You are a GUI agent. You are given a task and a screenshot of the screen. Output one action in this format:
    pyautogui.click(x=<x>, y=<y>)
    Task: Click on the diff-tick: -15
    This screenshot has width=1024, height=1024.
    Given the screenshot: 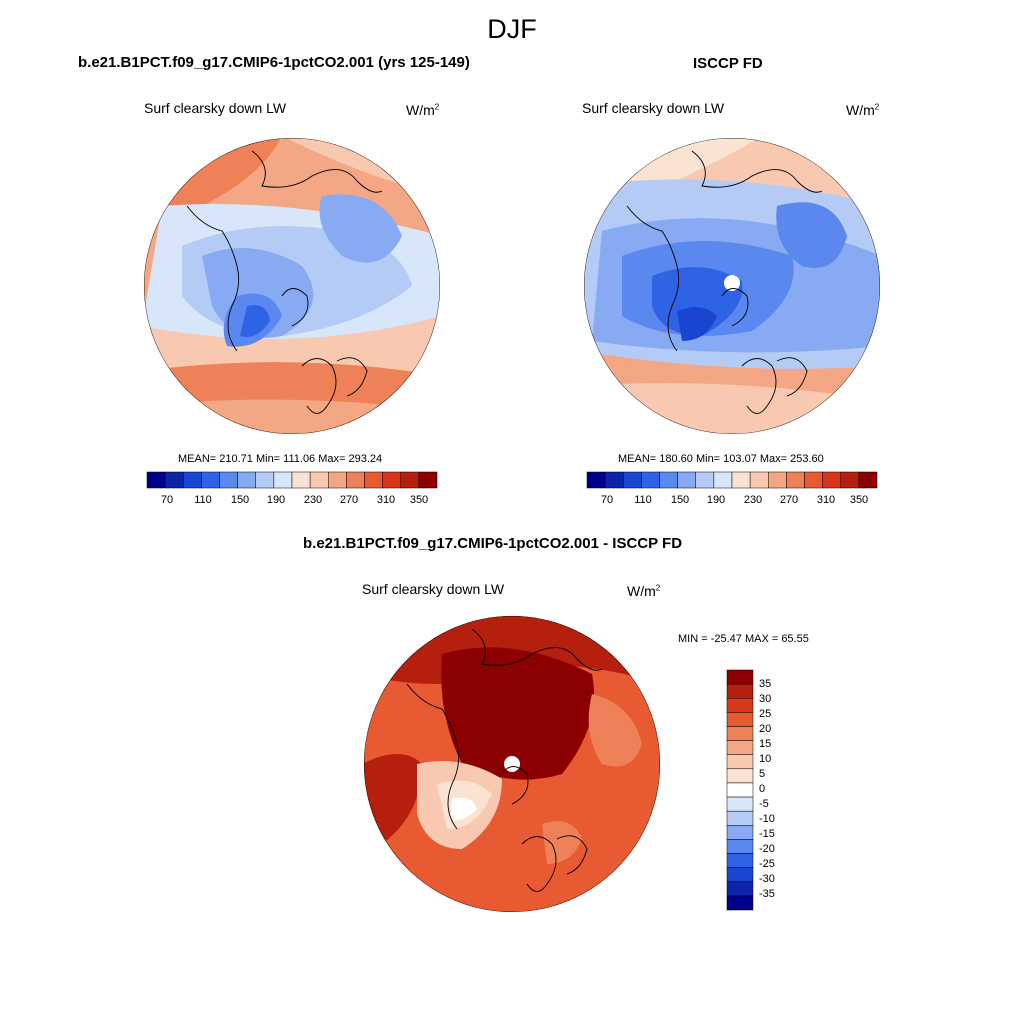 What is the action you would take?
    pyautogui.click(x=767, y=834)
    